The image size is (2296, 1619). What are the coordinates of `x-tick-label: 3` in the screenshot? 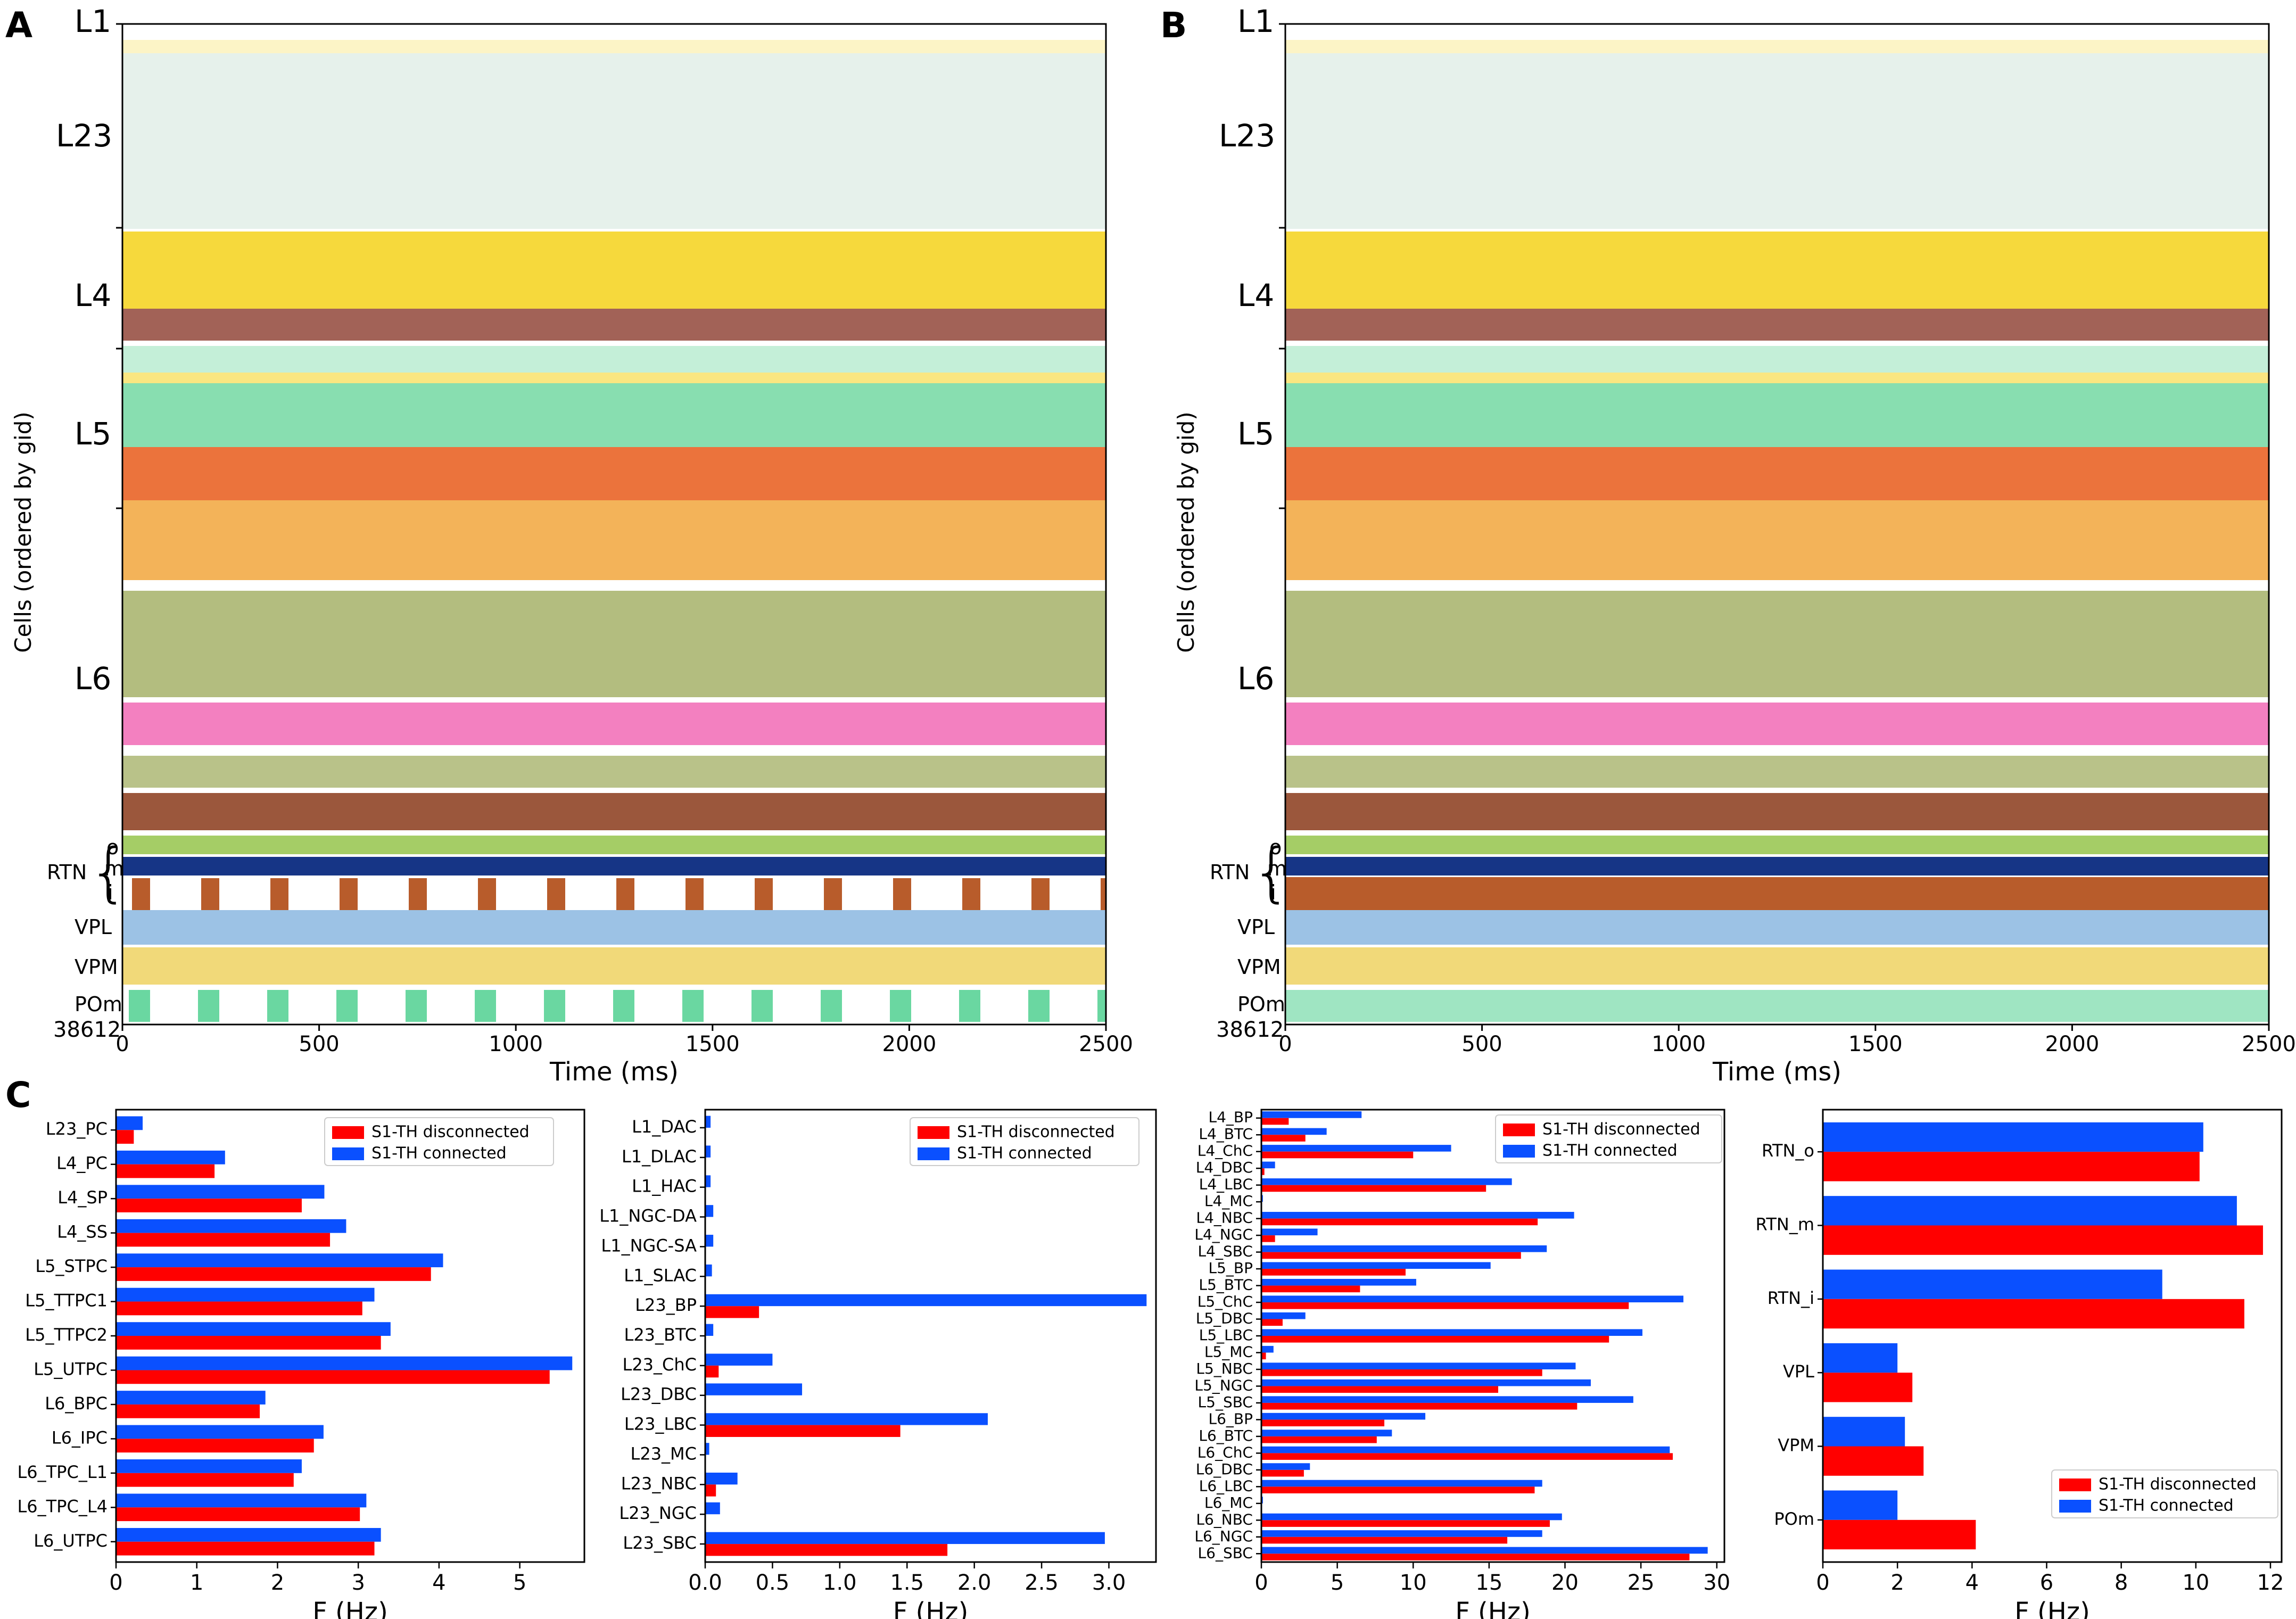 It's located at (358, 1583).